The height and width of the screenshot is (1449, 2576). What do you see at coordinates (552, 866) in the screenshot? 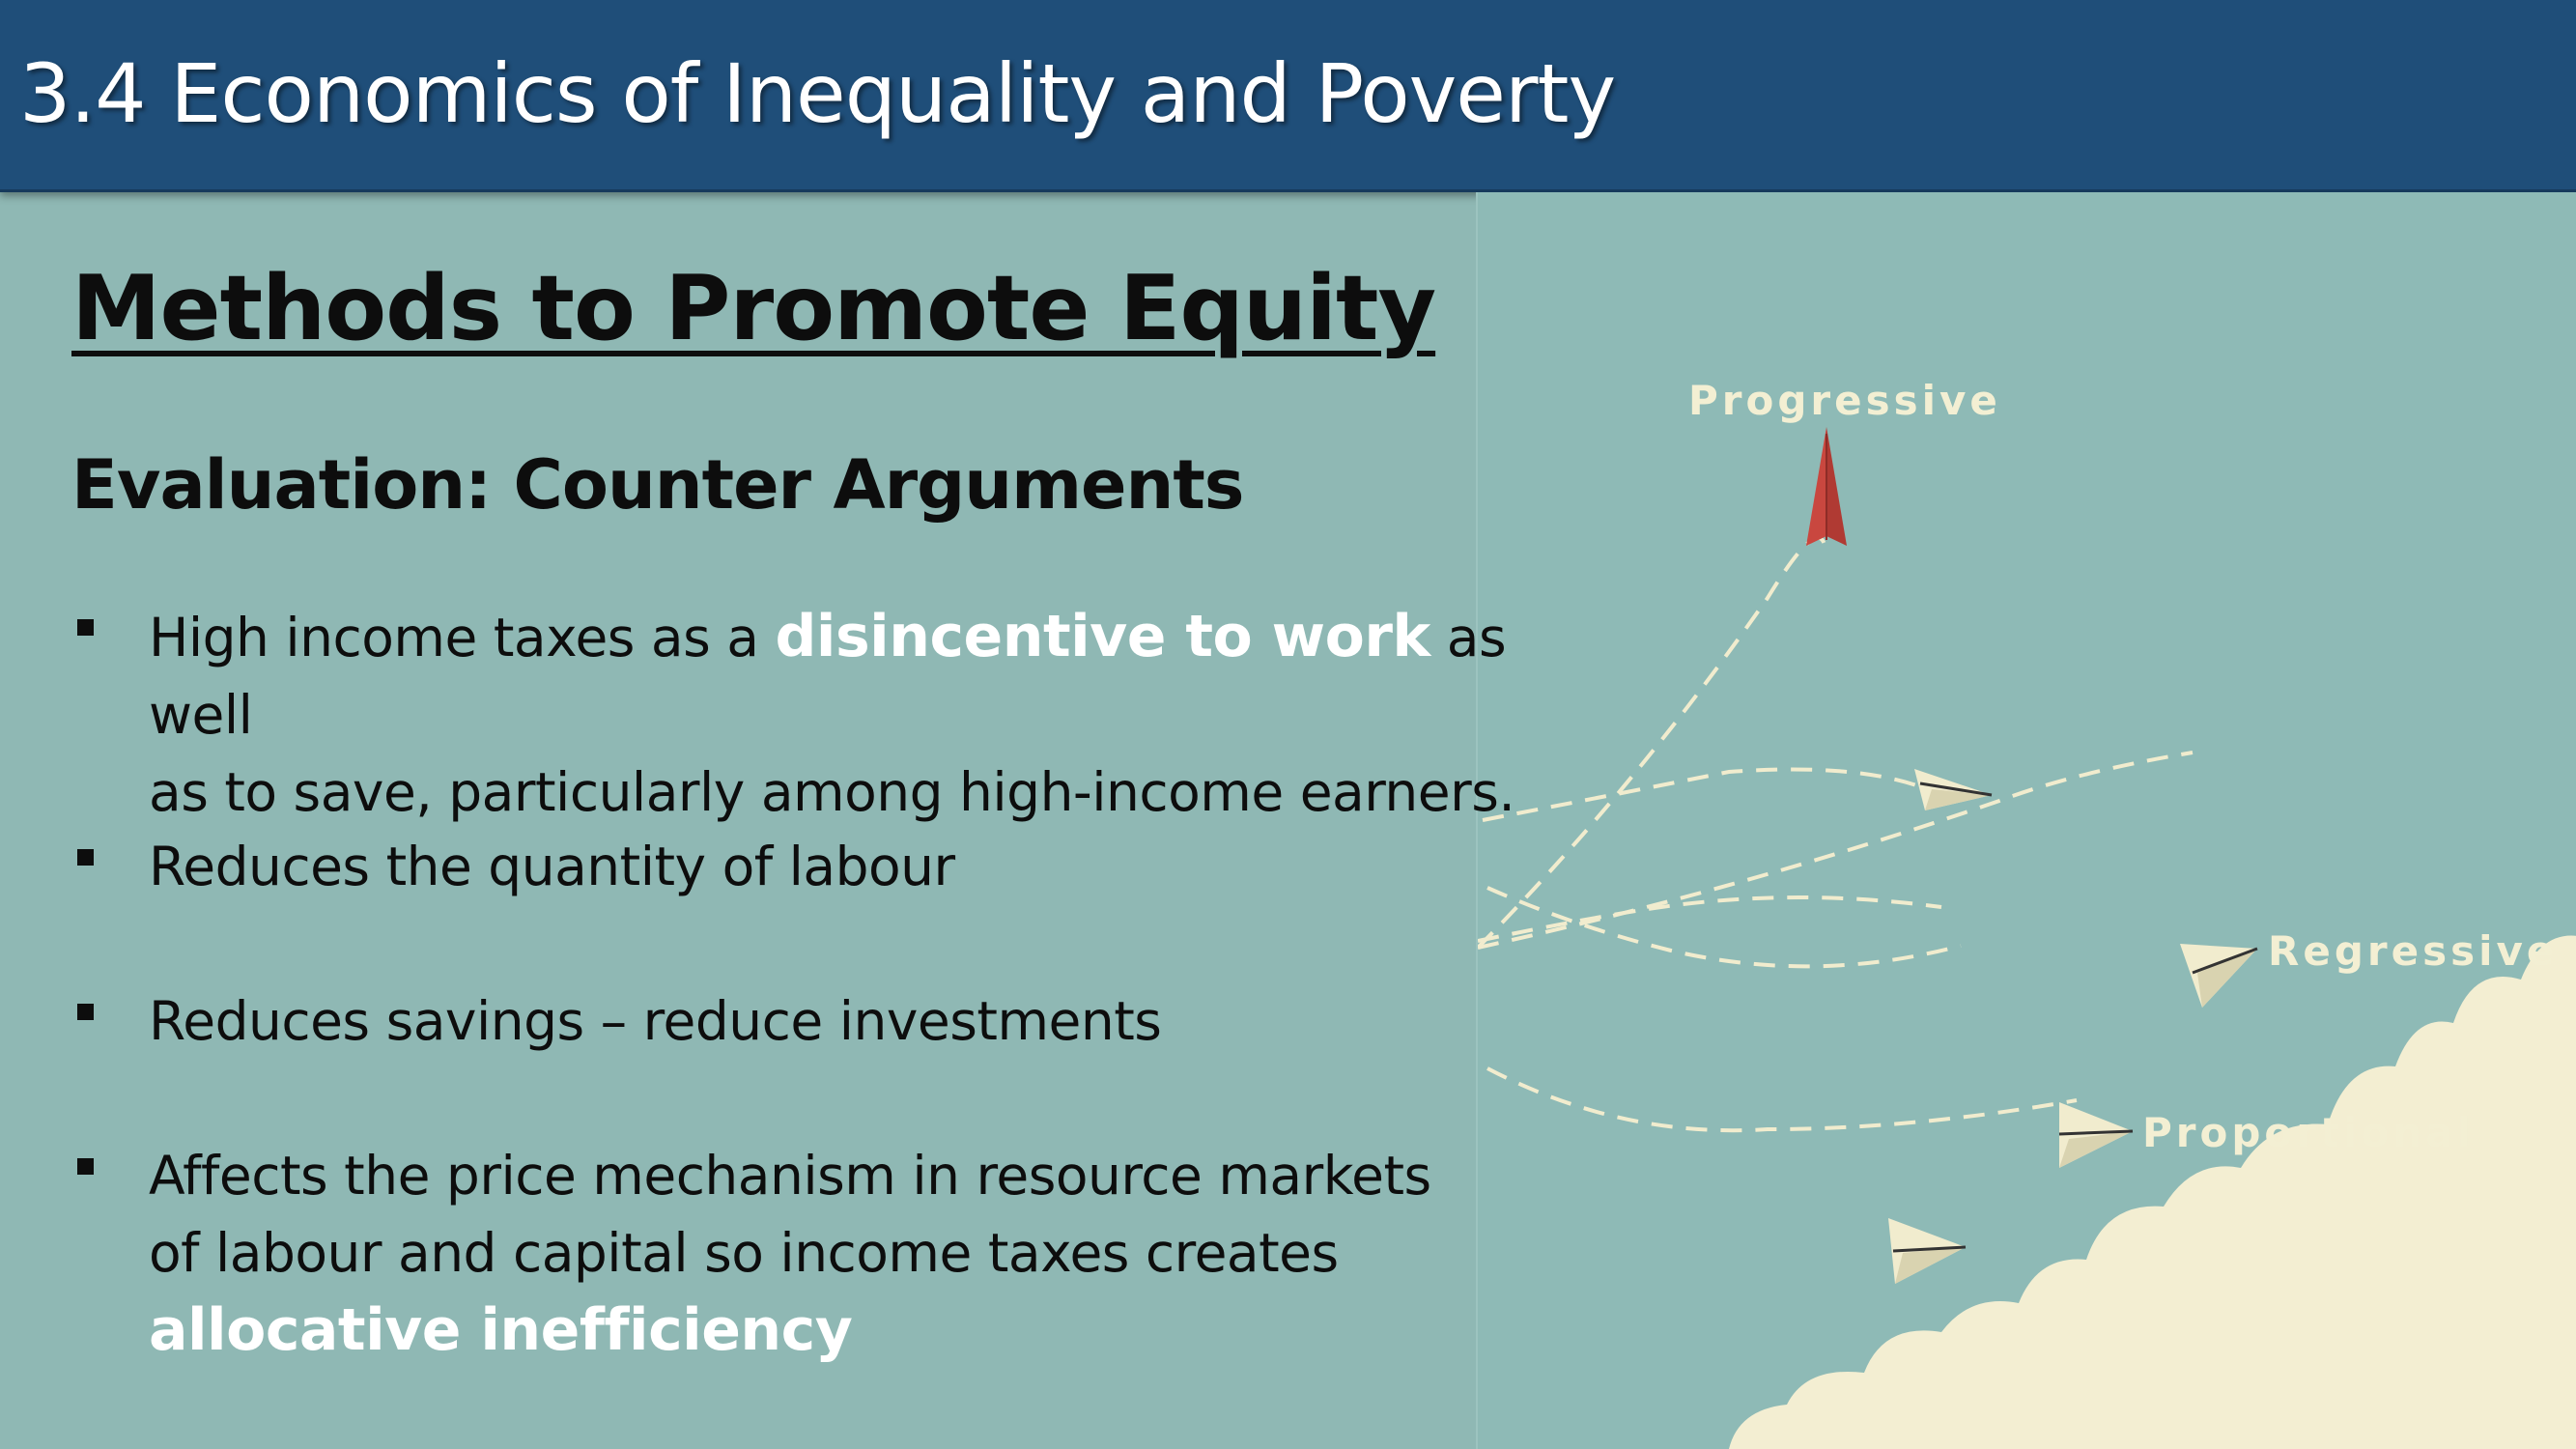
I see `bullet-text: Reduces the quantity of labour` at bounding box center [552, 866].